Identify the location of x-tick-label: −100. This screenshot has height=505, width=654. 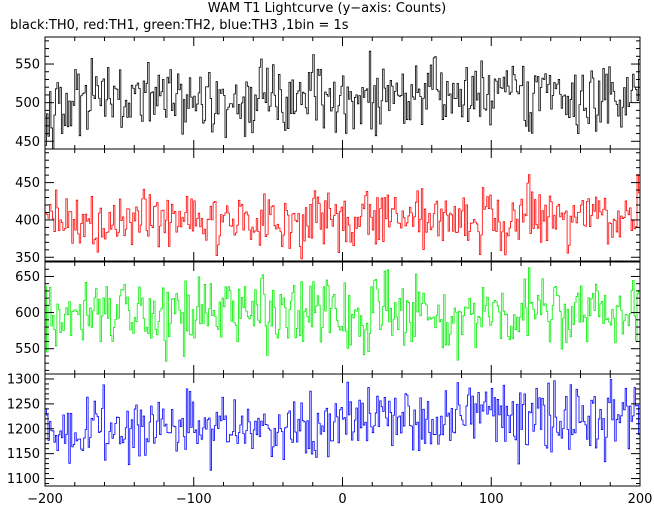
(194, 498).